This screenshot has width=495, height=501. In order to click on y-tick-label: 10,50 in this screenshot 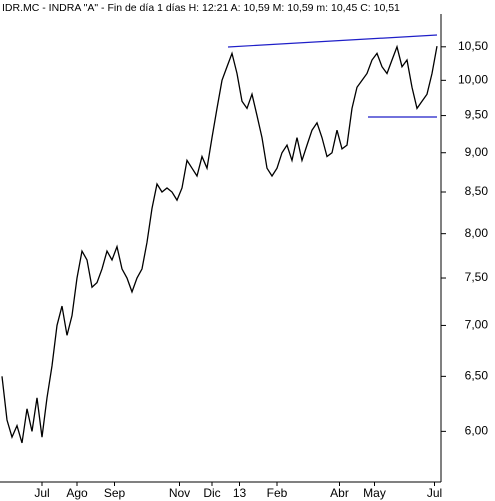, I will do `click(473, 46)`.